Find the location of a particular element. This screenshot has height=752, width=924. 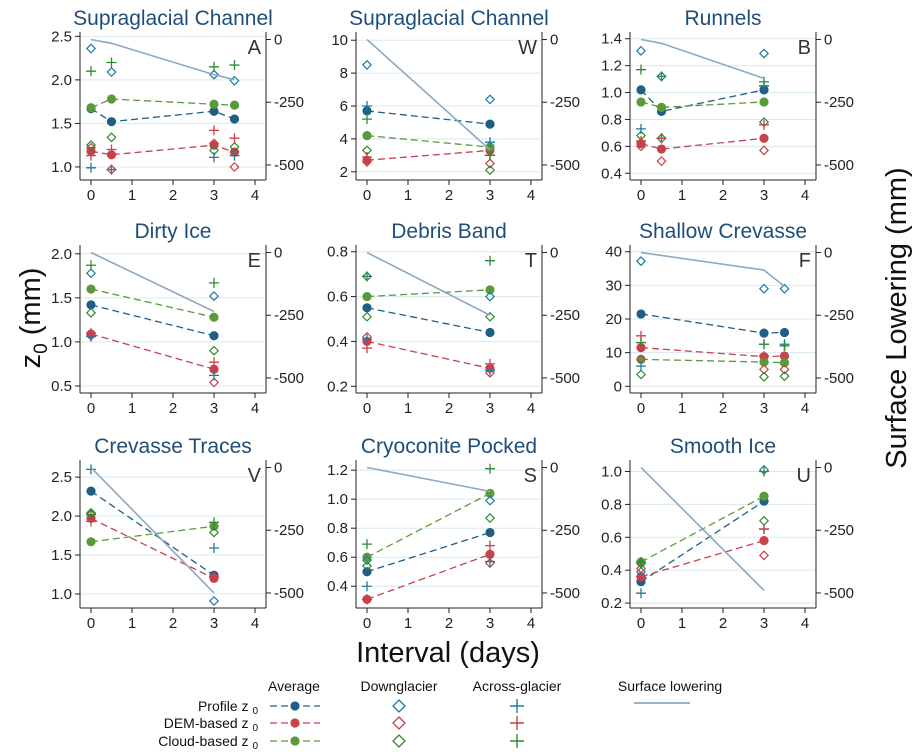

legend-row-label: Cloud-based z 0 is located at coordinates (208, 742).